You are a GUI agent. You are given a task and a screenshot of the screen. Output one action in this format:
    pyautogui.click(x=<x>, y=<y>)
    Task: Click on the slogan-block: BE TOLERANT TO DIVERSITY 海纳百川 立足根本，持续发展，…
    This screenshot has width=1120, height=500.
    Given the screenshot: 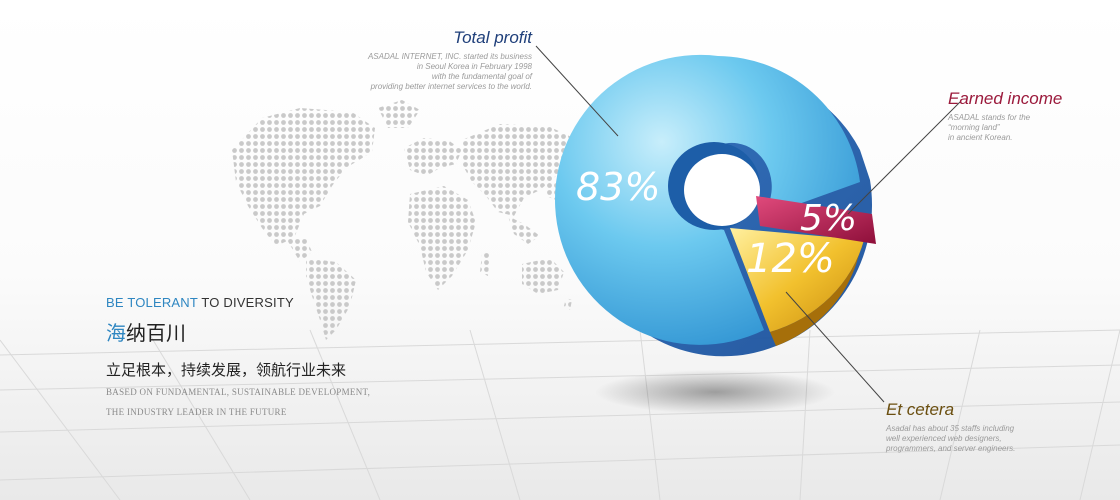 What is the action you would take?
    pyautogui.click(x=271, y=358)
    